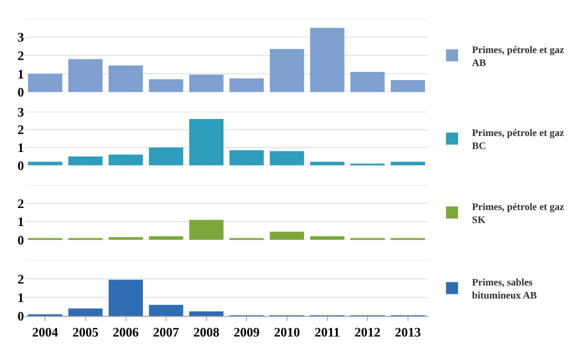  What do you see at coordinates (287, 332) in the screenshot?
I see `x-tick-label: 2010` at bounding box center [287, 332].